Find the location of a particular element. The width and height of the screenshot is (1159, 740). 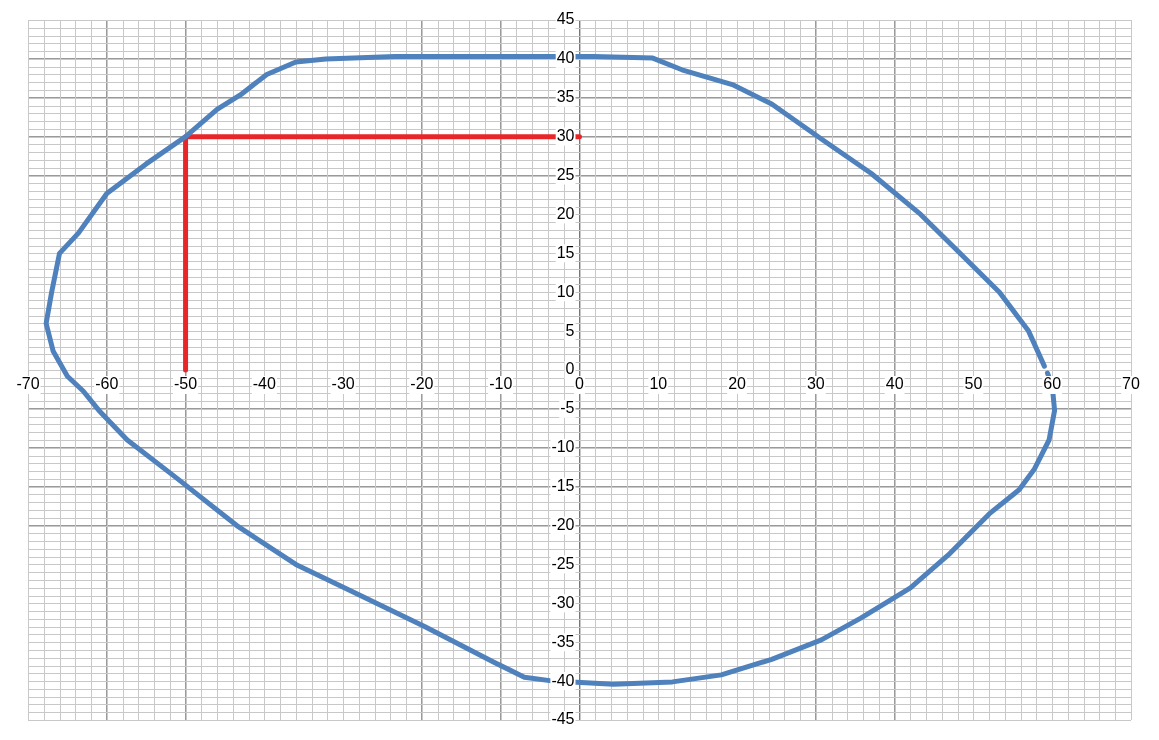

y-tick-label: -10 is located at coordinates (563, 447).